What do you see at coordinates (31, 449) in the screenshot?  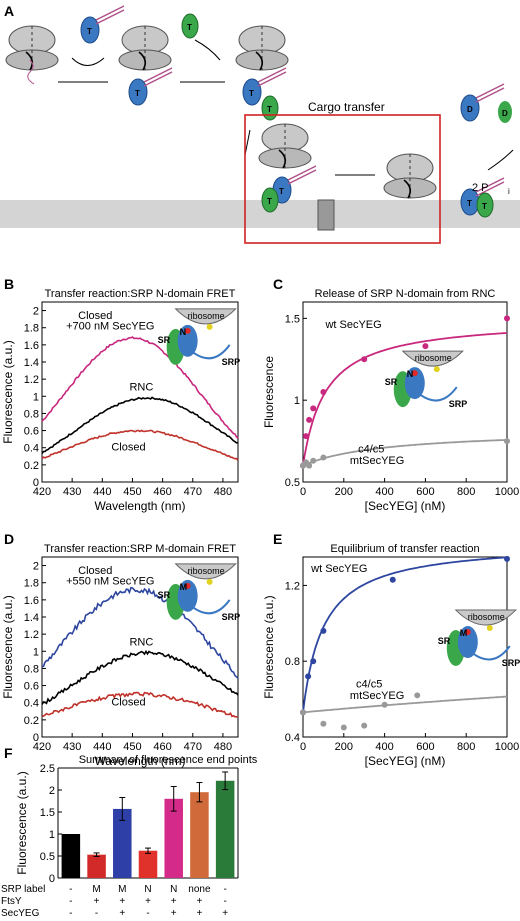 I see `y-tick-label: 0.4` at bounding box center [31, 449].